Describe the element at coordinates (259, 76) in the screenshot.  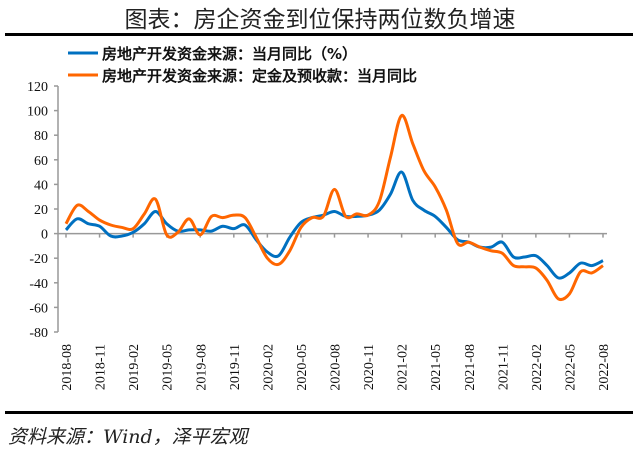
I see `legend-label-deposits: 房地产开发资金来源：定金及预收款：当月同比` at that location.